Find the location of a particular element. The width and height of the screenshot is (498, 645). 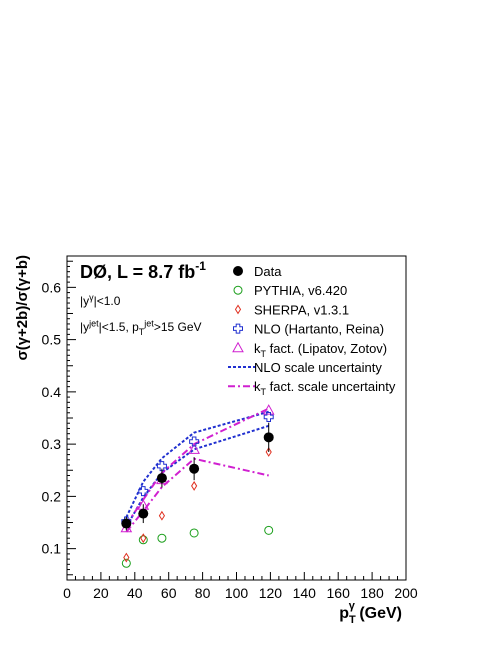

experiment-label: DØ, L = 8.7 fb-1 is located at coordinates (143, 270).